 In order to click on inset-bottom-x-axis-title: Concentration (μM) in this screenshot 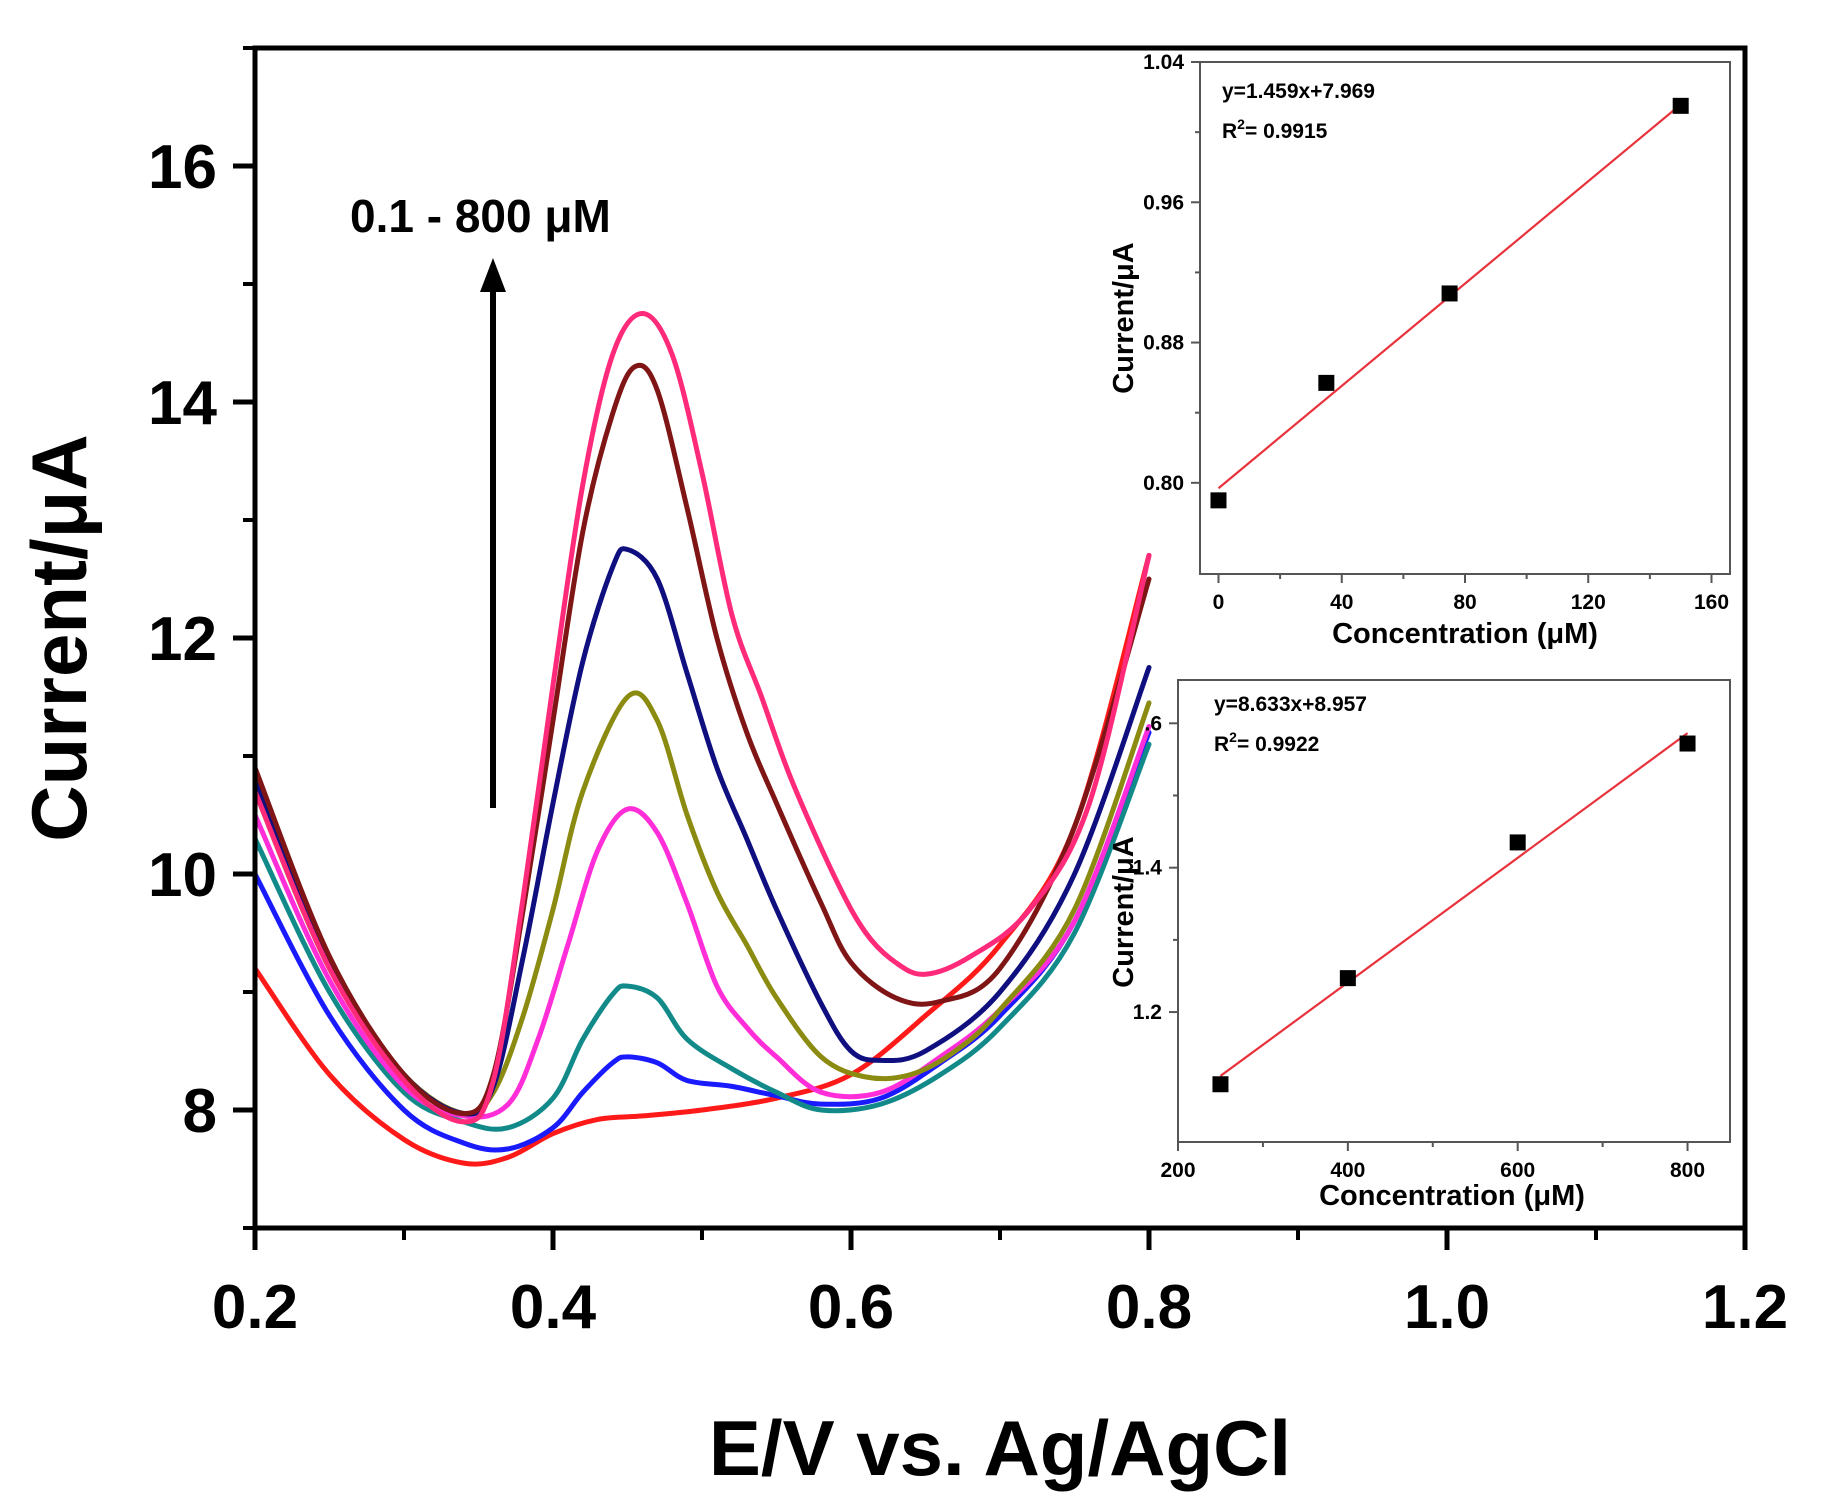, I will do `click(1452, 1196)`.